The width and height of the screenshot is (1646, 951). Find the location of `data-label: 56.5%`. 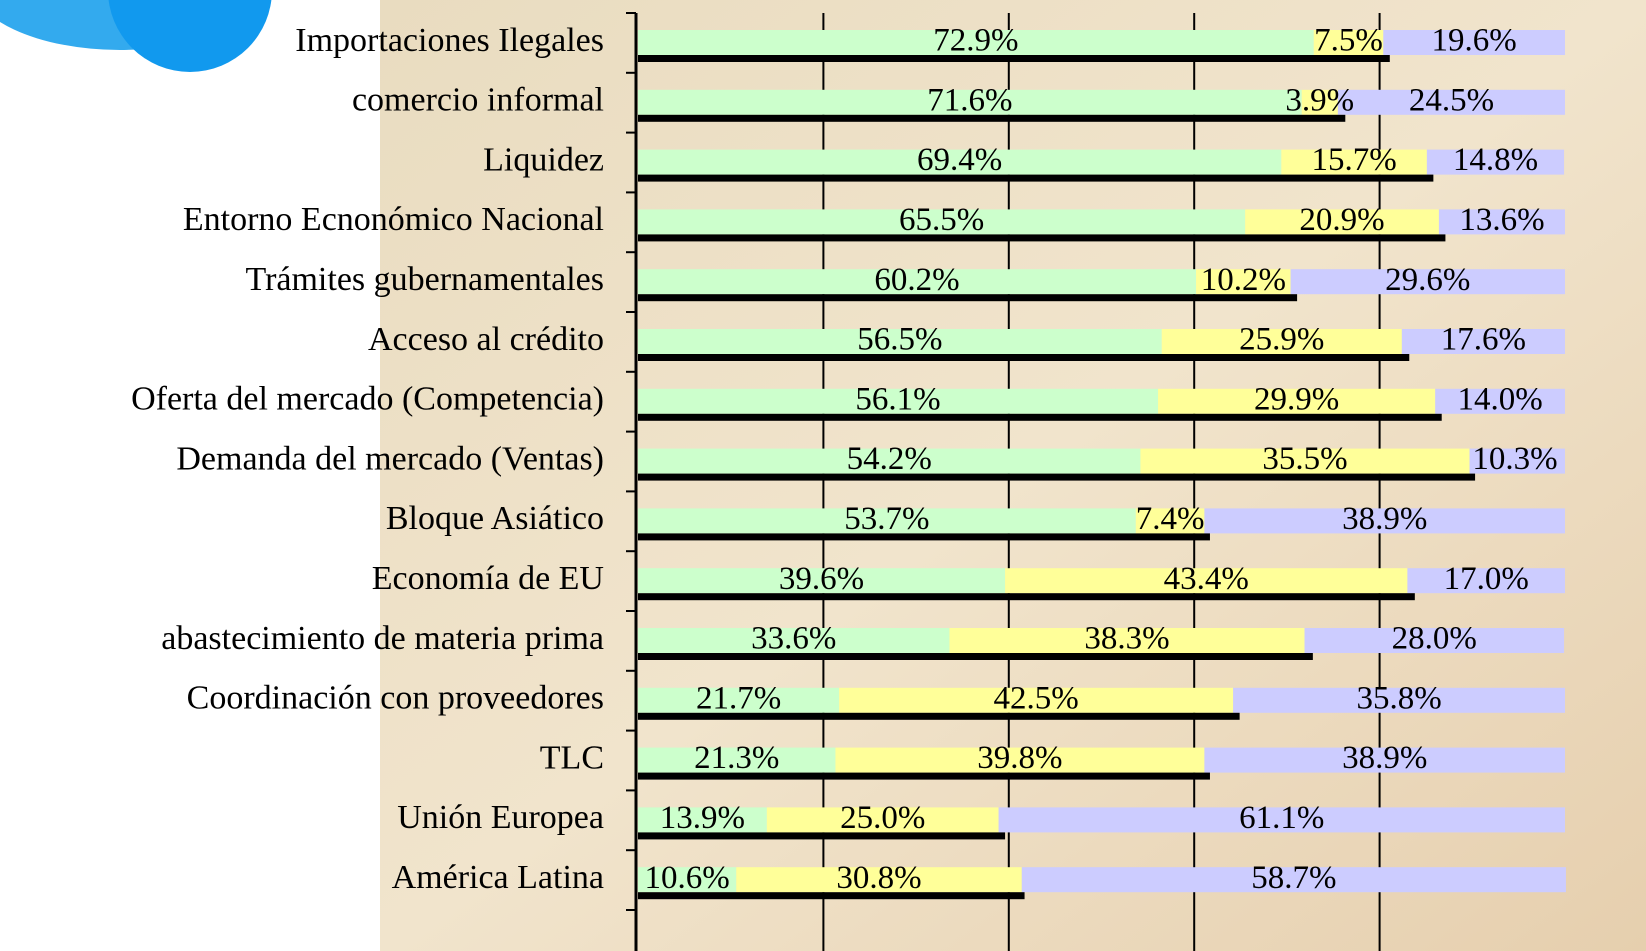

data-label: 56.5% is located at coordinates (899, 340).